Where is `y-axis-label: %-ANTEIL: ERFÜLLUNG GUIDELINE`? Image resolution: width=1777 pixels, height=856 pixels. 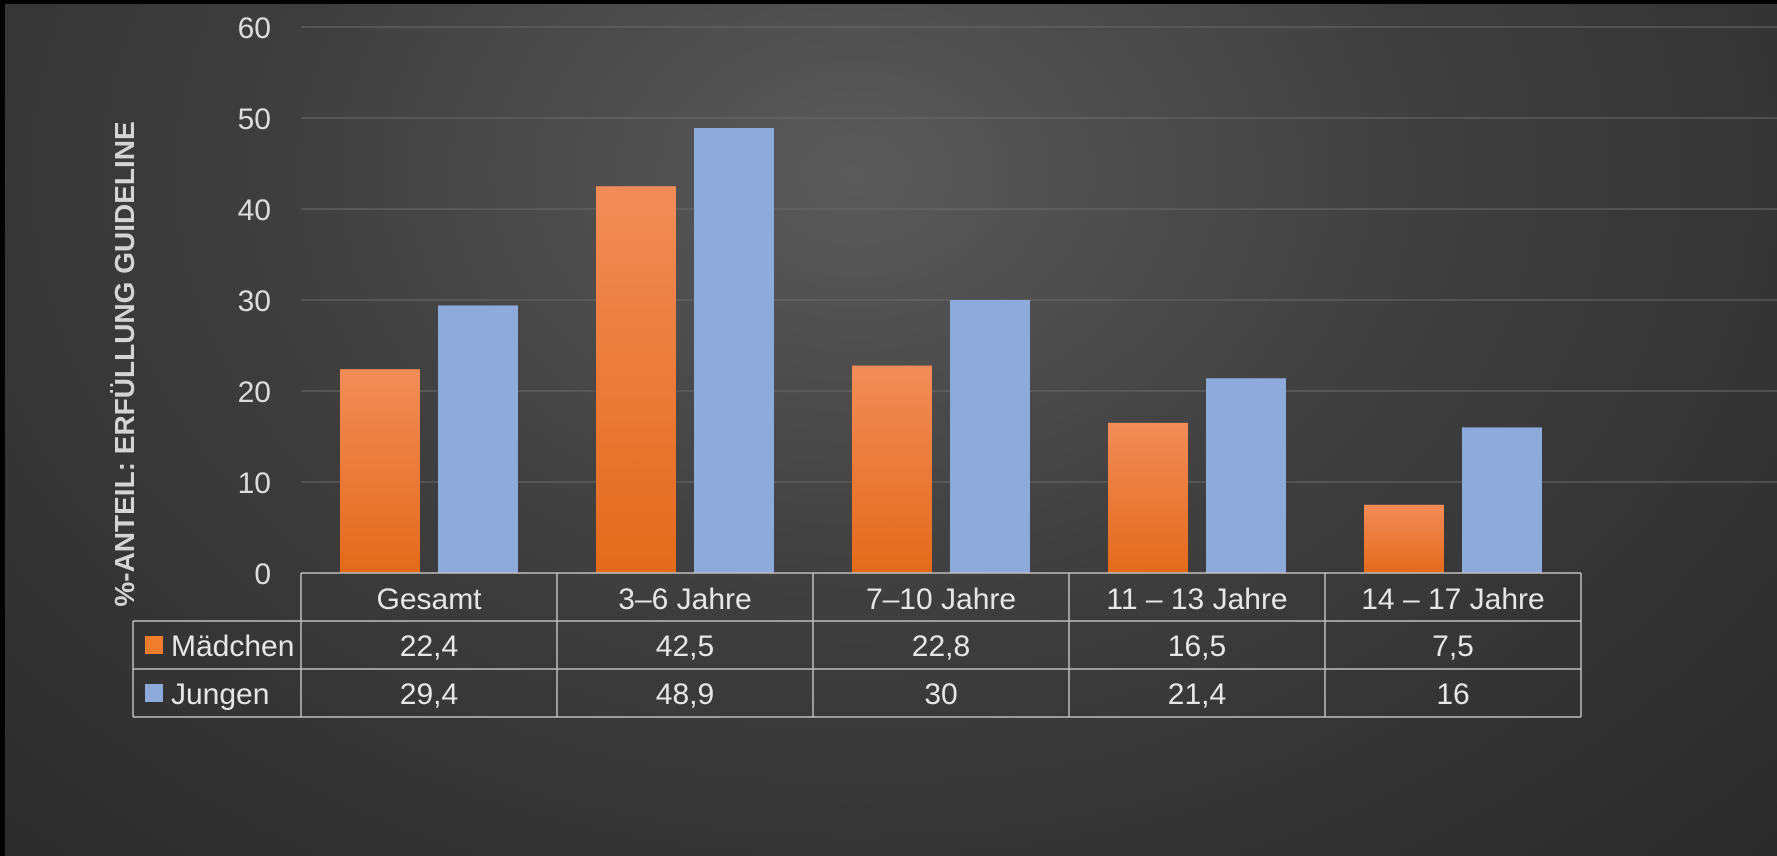 y-axis-label: %-ANTEIL: ERFÜLLUNG GUIDELINE is located at coordinates (124, 363).